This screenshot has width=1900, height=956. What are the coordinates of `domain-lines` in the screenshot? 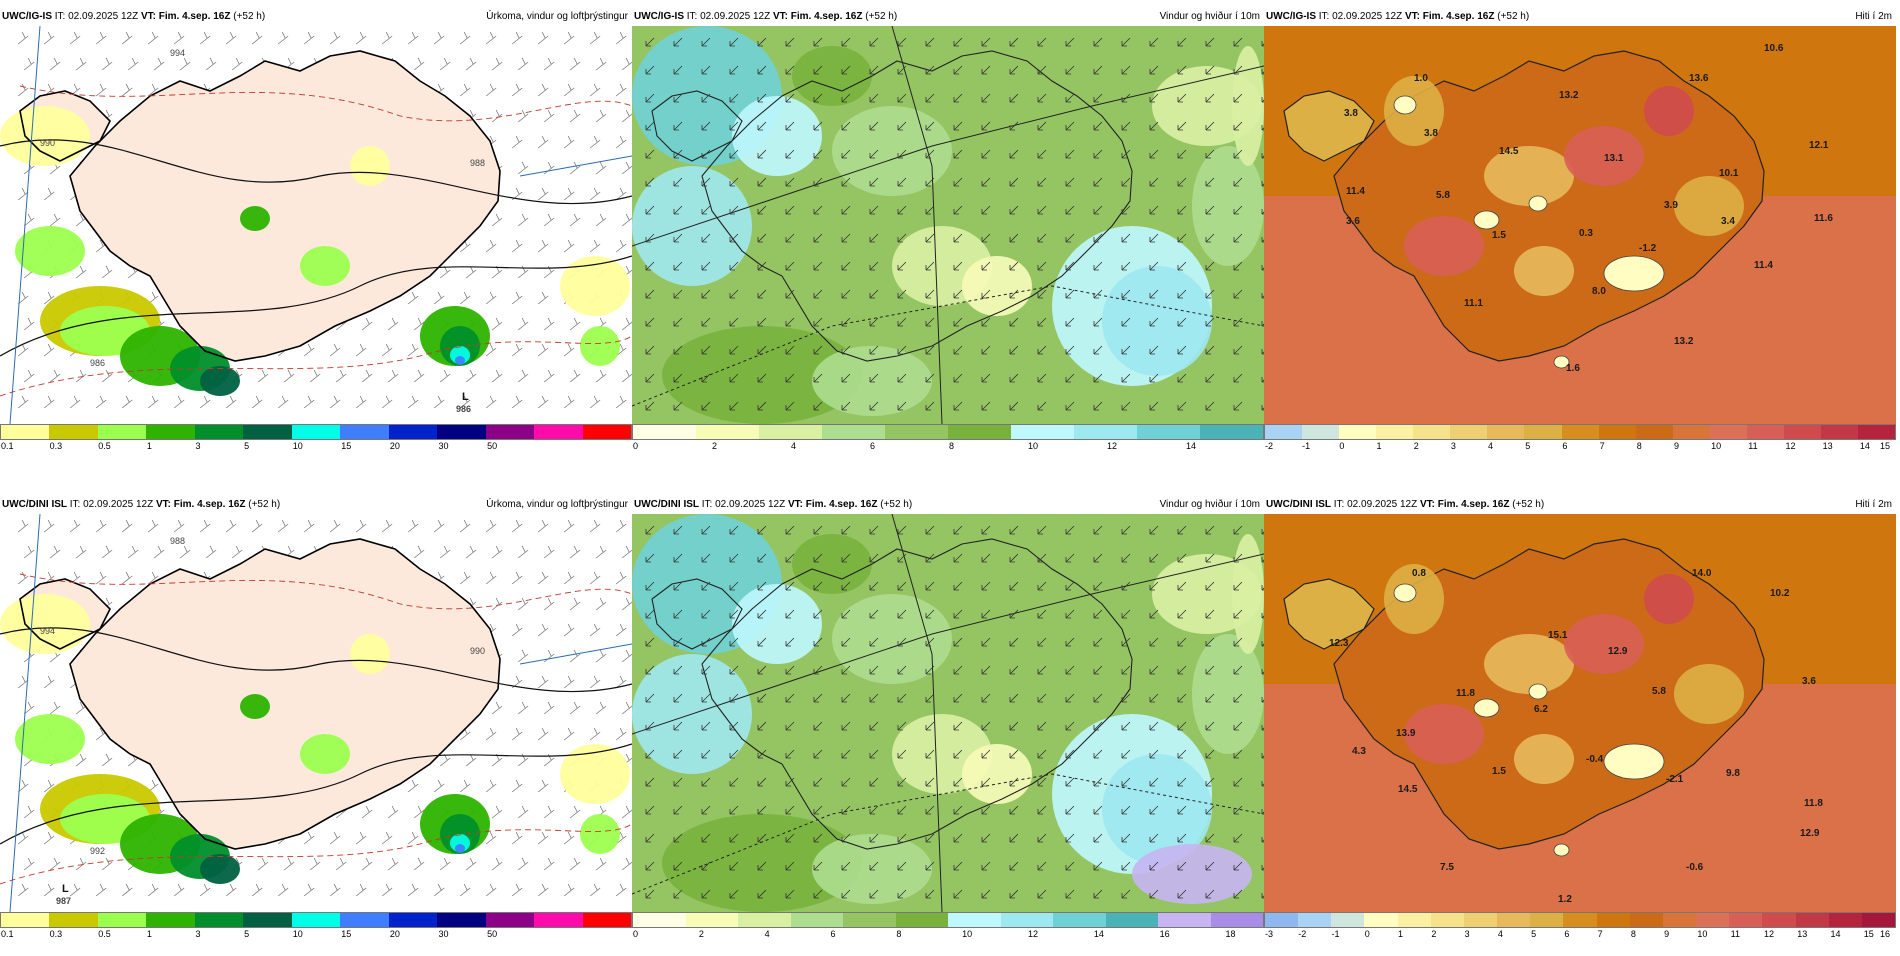 It's located at (948, 225).